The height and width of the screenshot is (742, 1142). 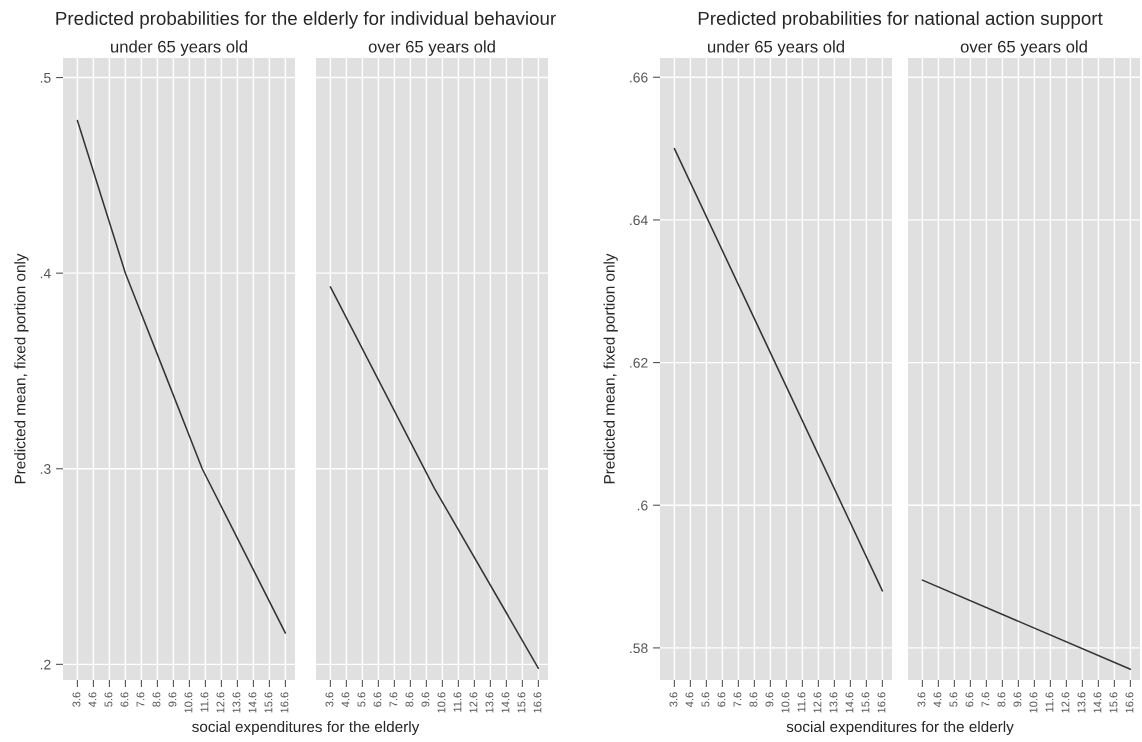 What do you see at coordinates (642, 505) in the screenshot?
I see `y-tick-label: .6` at bounding box center [642, 505].